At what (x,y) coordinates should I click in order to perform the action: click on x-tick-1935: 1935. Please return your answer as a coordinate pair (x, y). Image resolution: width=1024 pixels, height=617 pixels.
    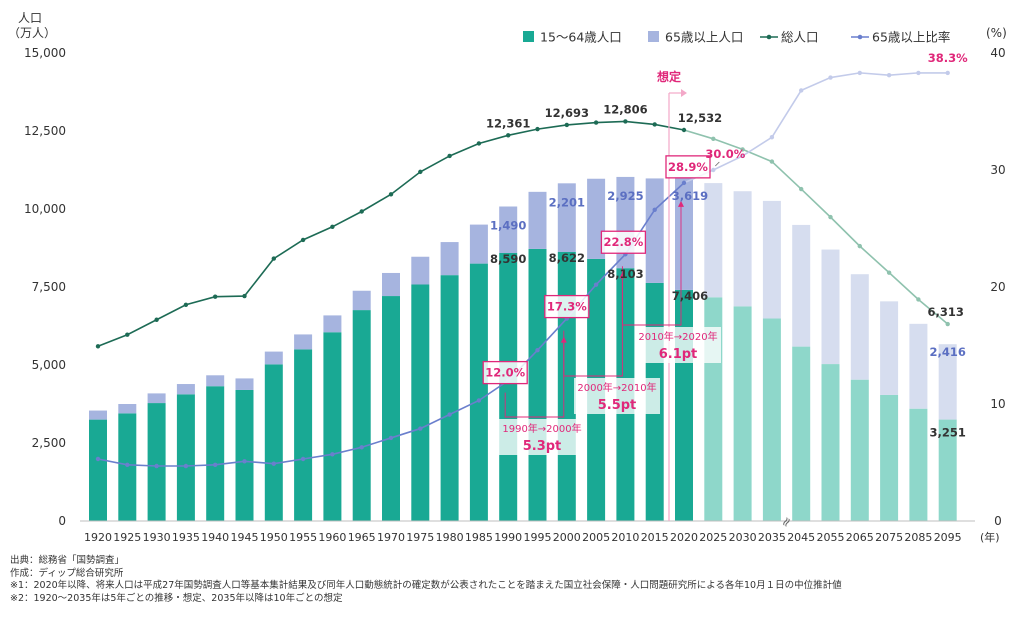
    Looking at the image, I should click on (186, 537).